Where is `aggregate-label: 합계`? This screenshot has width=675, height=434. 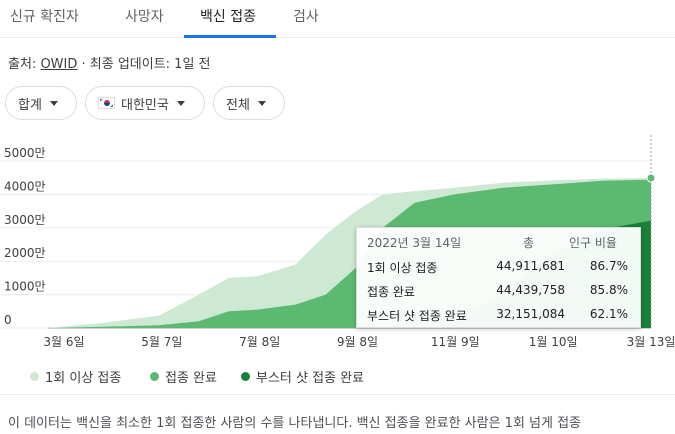 aggregate-label: 합계 is located at coordinates (30, 105).